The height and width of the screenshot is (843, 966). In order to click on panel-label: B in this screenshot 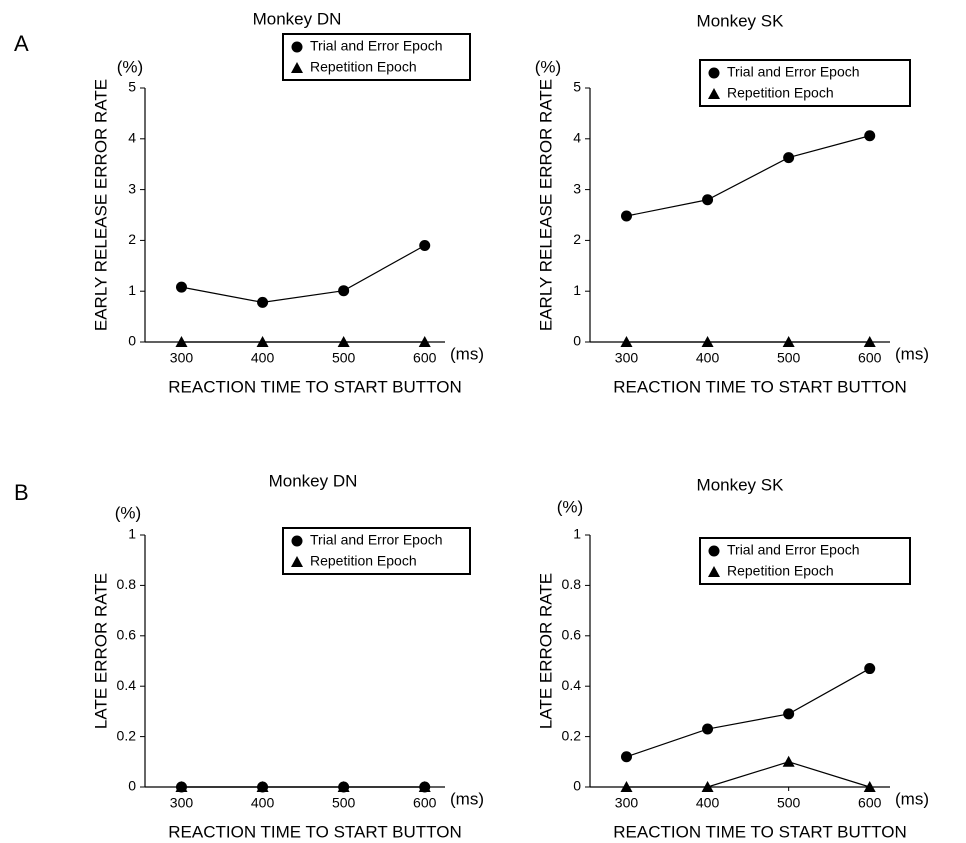, I will do `click(21, 492)`.